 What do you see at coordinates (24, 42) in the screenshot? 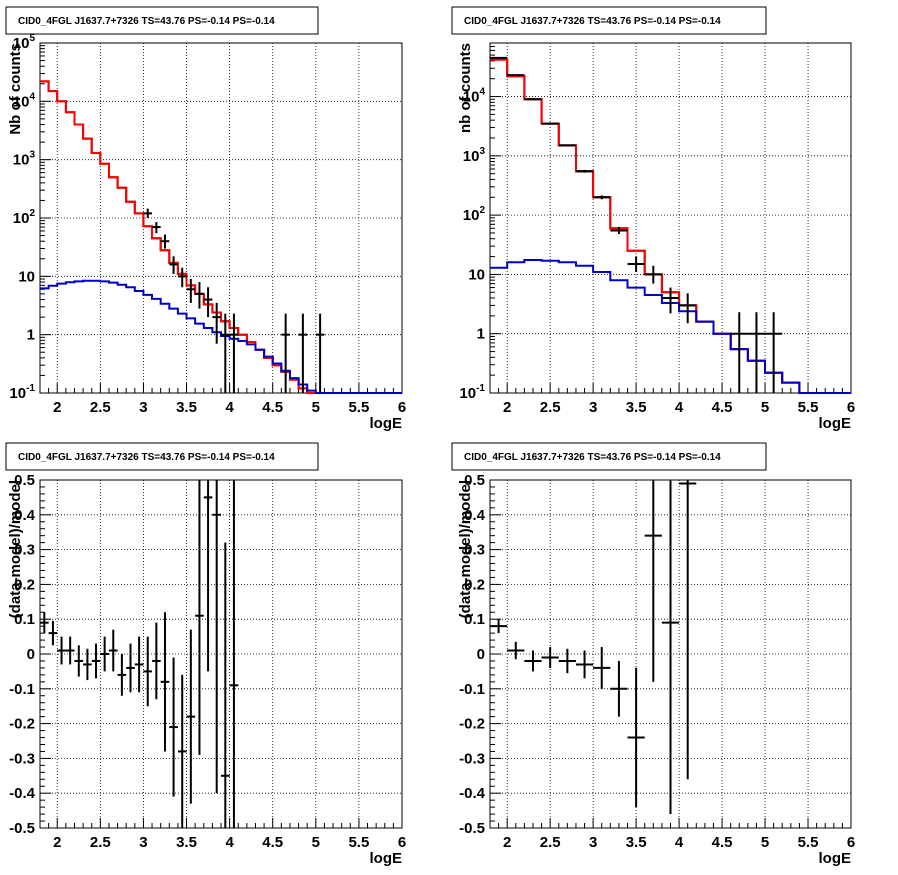
I see `y-tick-label: 10⁵` at bounding box center [24, 42].